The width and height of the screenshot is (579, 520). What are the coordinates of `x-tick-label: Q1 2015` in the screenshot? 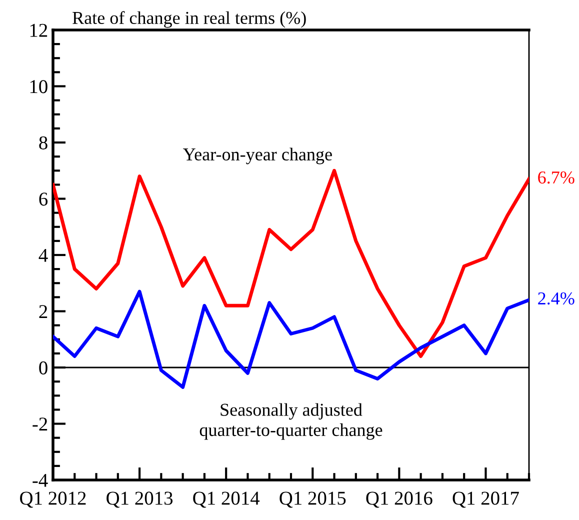 It's located at (313, 500).